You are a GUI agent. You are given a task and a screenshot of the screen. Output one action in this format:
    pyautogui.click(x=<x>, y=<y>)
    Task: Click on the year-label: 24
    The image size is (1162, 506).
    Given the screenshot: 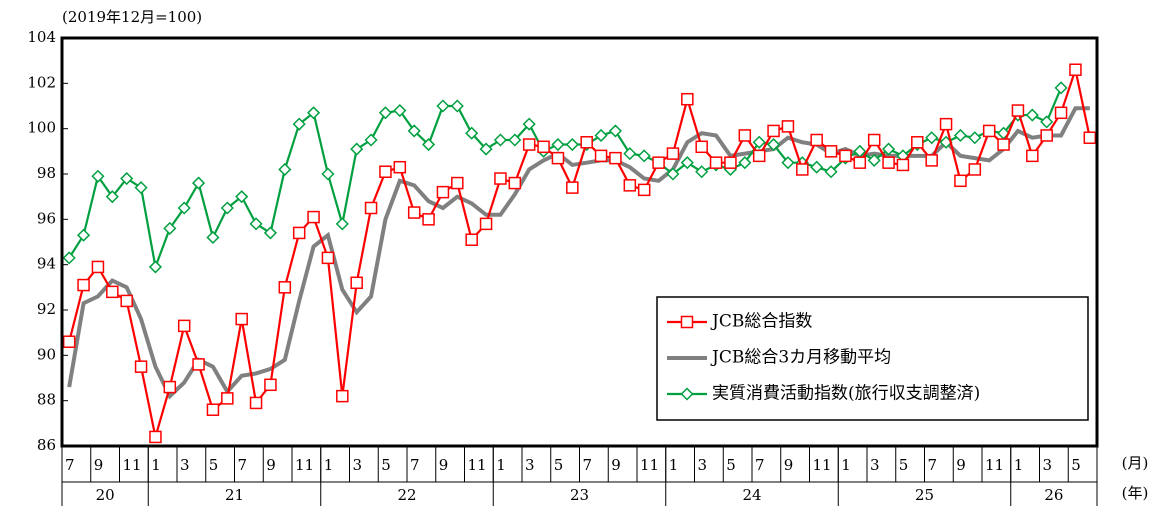 What is the action you would take?
    pyautogui.click(x=751, y=495)
    